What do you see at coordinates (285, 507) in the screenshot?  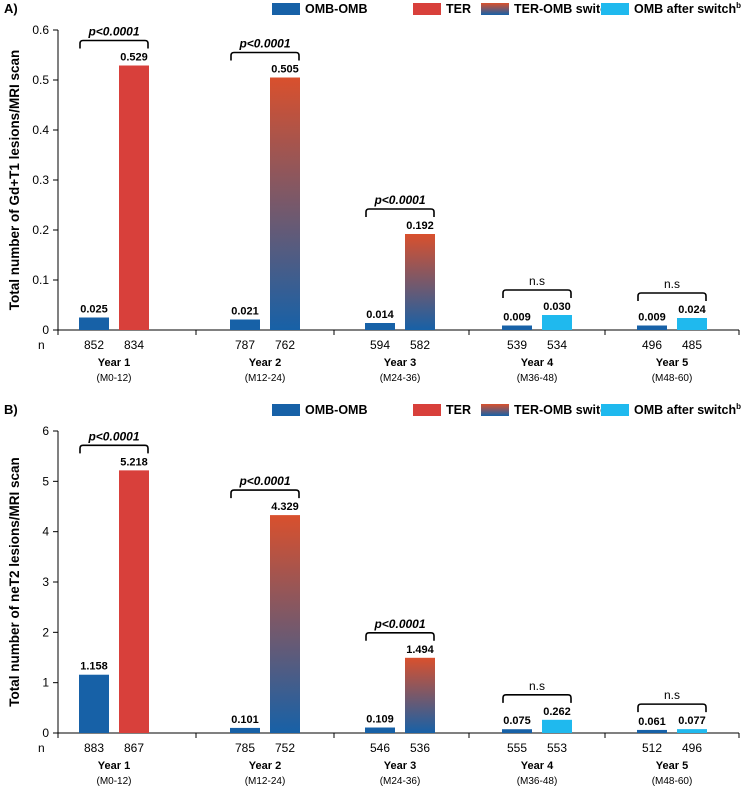 I see `bar-value-label: 4.329` at bounding box center [285, 507].